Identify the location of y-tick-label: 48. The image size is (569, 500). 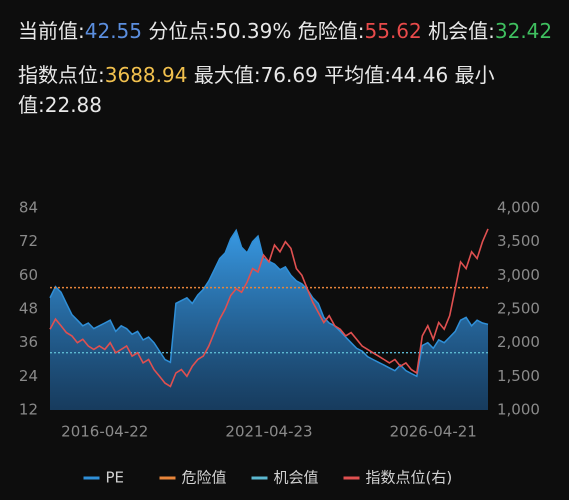
(28, 309).